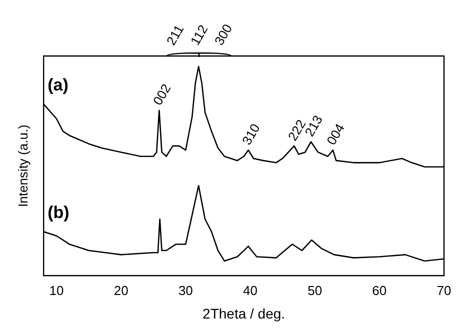 The height and width of the screenshot is (335, 474). I want to click on x-tick-label: 50, so click(315, 290).